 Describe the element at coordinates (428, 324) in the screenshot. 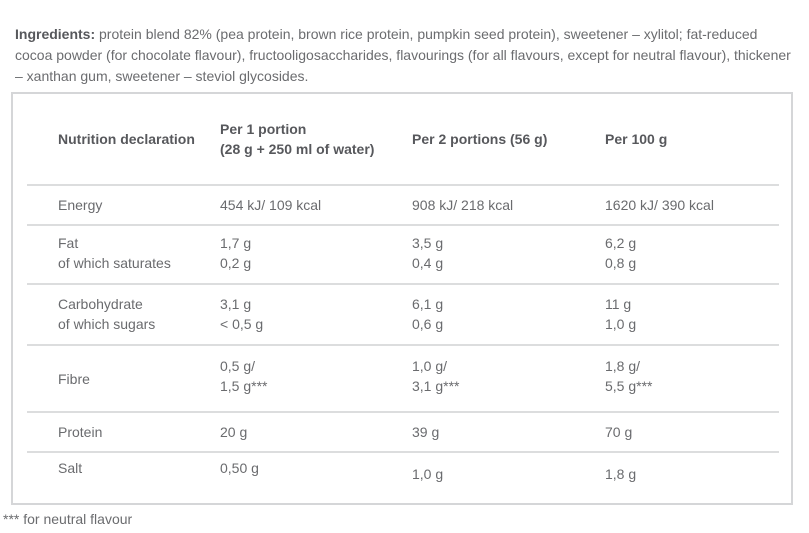

I see `value-subline: 0,6 g` at that location.